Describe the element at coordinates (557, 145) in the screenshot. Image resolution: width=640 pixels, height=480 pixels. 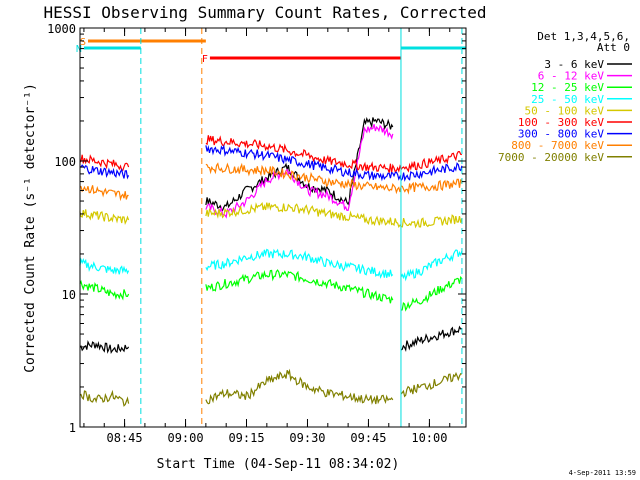
I see `legend-label: 800 - 7000 keV` at that location.